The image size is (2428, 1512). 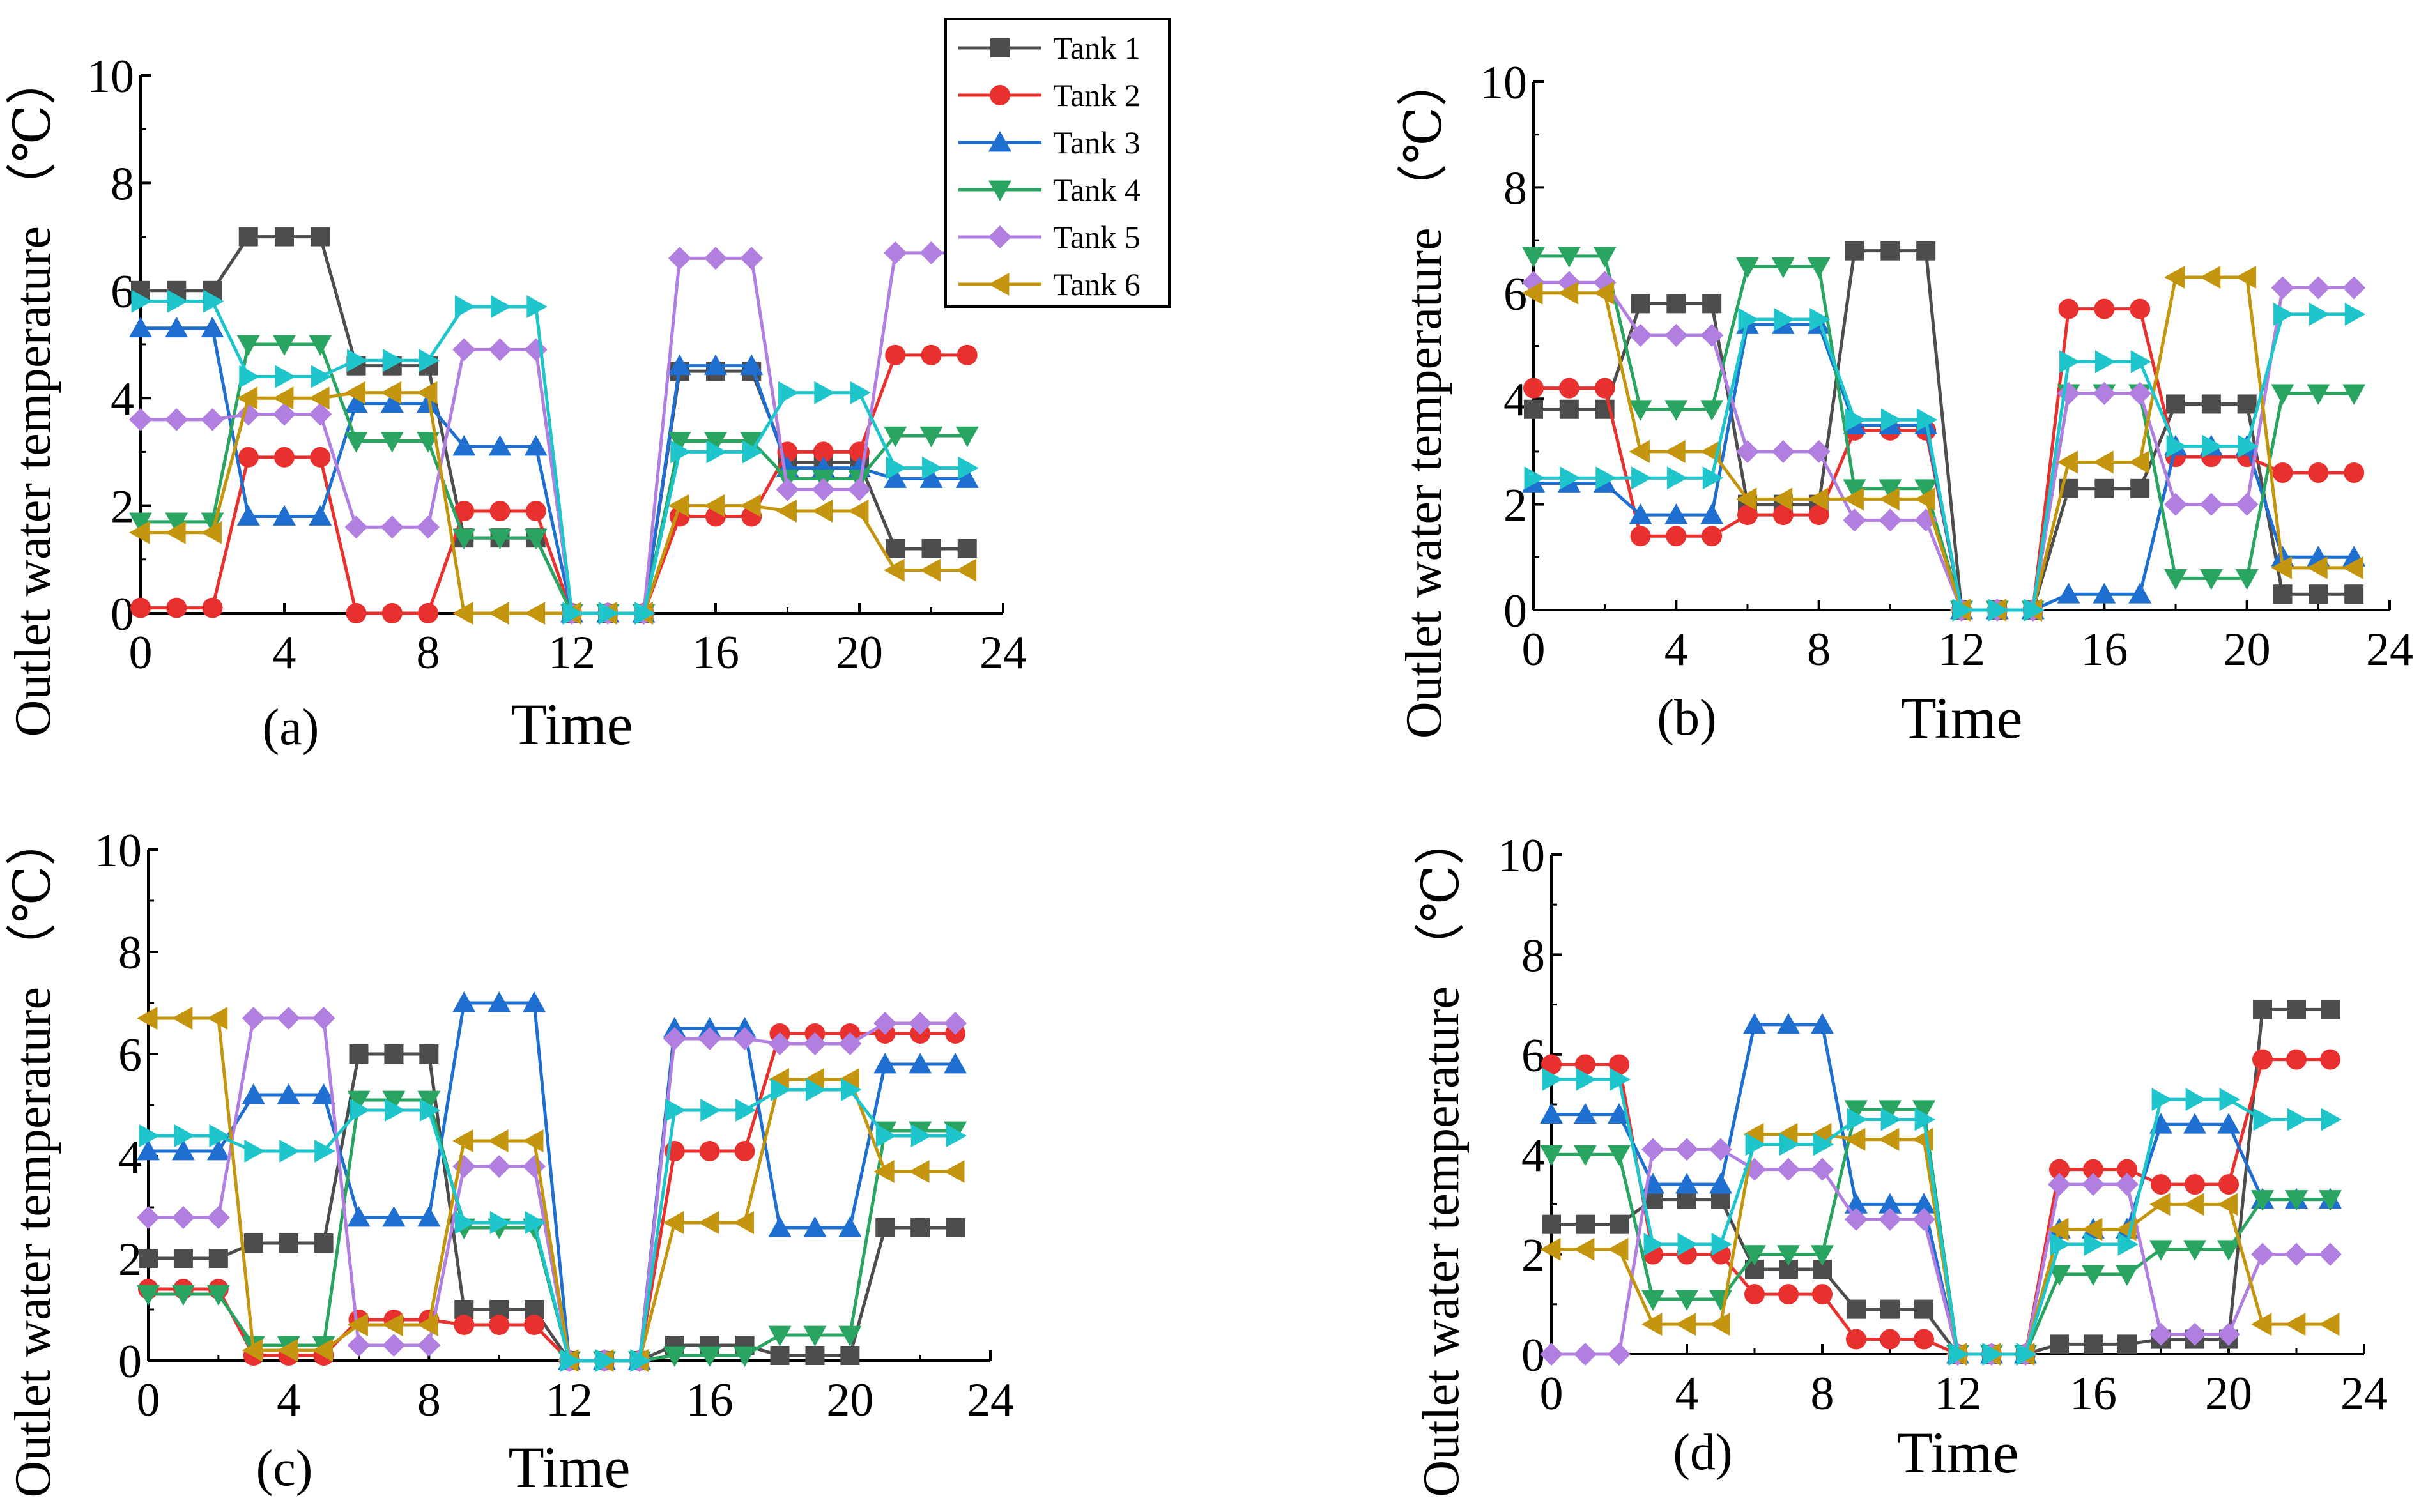 What do you see at coordinates (1049, 284) in the screenshot?
I see `legend-item: Tank 6` at bounding box center [1049, 284].